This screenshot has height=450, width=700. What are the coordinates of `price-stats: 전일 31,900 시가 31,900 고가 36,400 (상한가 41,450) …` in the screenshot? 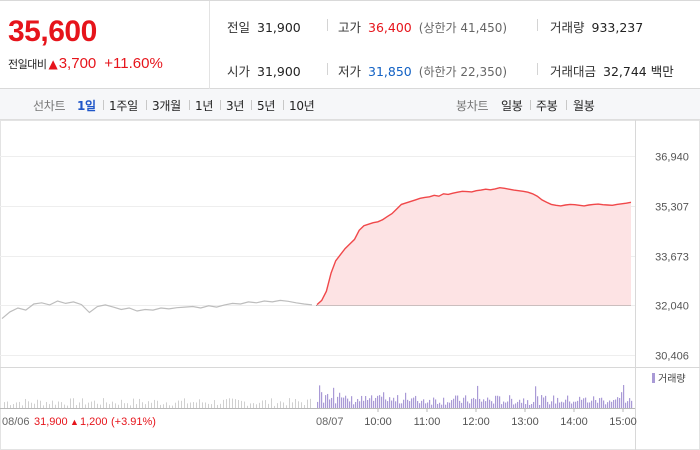 It's located at (455, 45).